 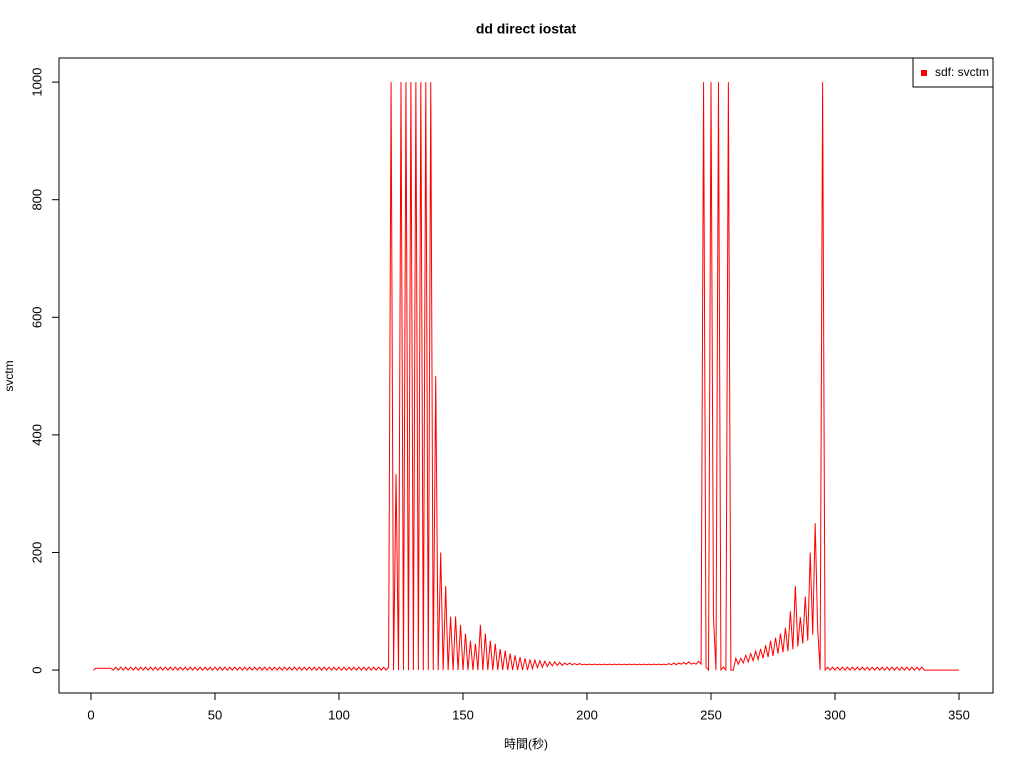 What do you see at coordinates (711, 714) in the screenshot?
I see `x-tick-label: 250` at bounding box center [711, 714].